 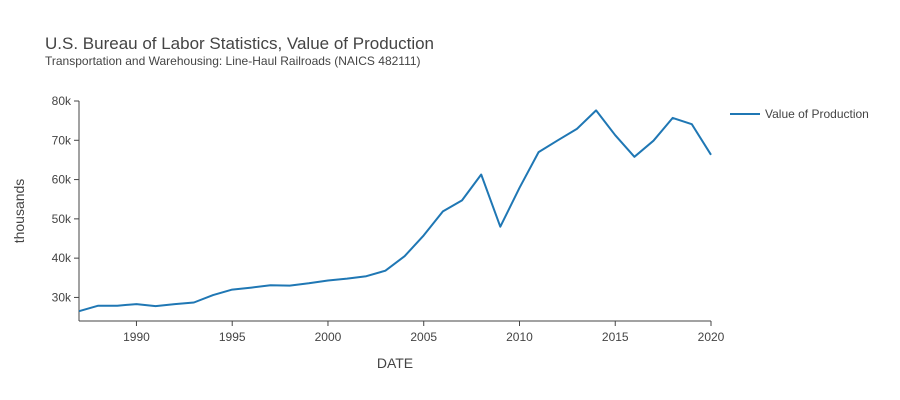 I want to click on legend: Value of Production, so click(x=799, y=114).